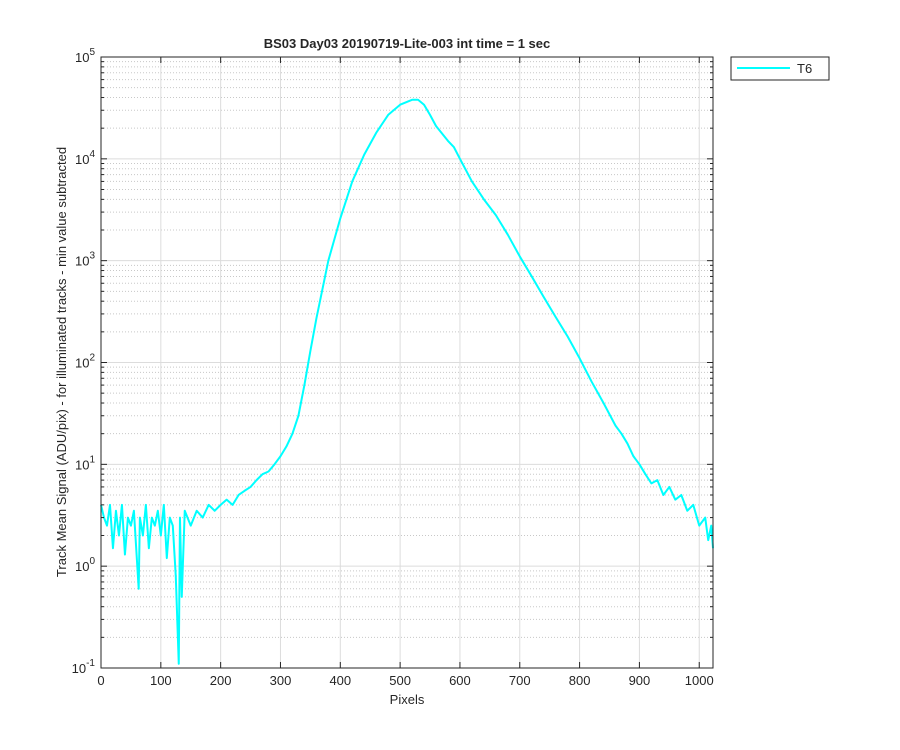  Describe the element at coordinates (92, 561) in the screenshot. I see `y-tick-exponent: 0` at that location.